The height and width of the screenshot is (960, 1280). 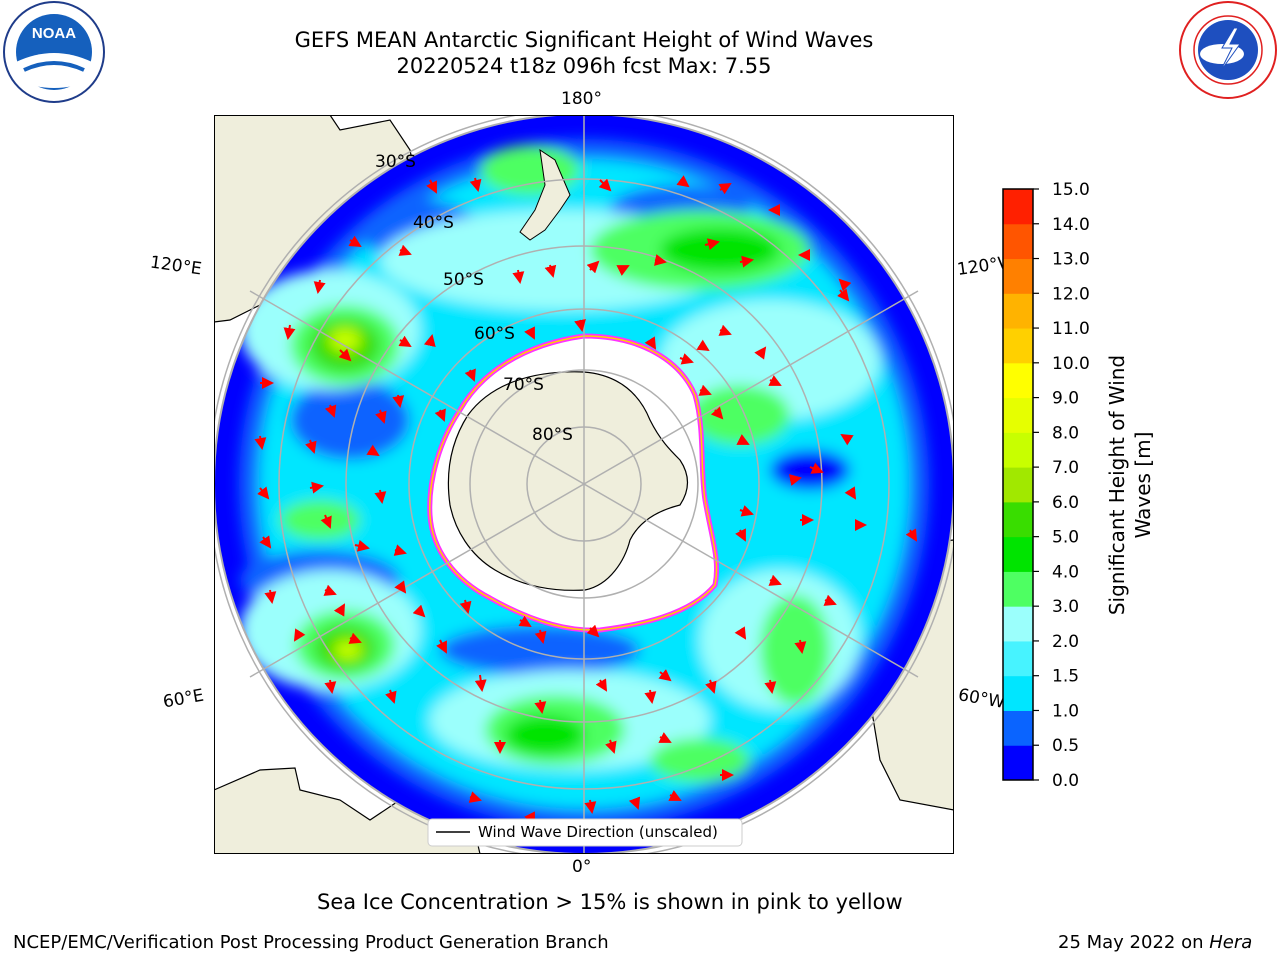 I want to click on colorbar-tick-label: 14.0, so click(x=1071, y=225).